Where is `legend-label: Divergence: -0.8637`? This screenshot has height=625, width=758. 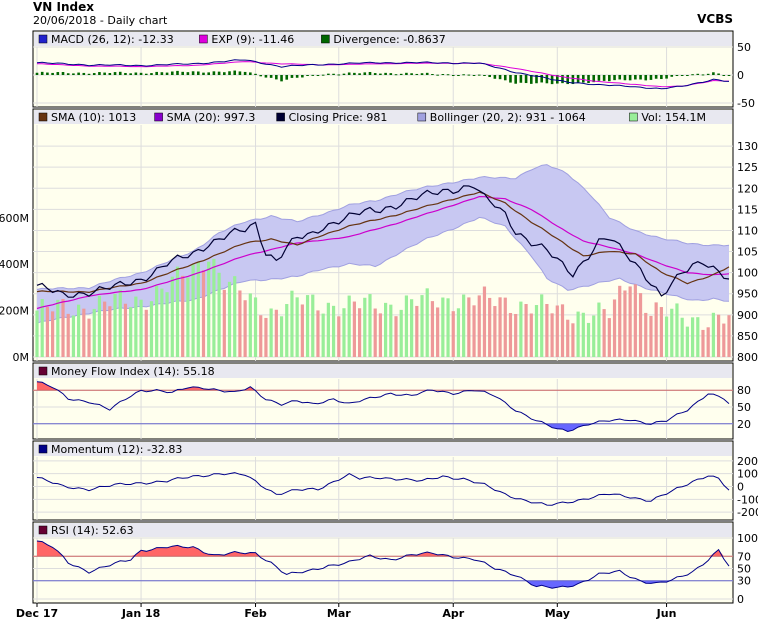 legend-label: Divergence: -0.8637 is located at coordinates (389, 39).